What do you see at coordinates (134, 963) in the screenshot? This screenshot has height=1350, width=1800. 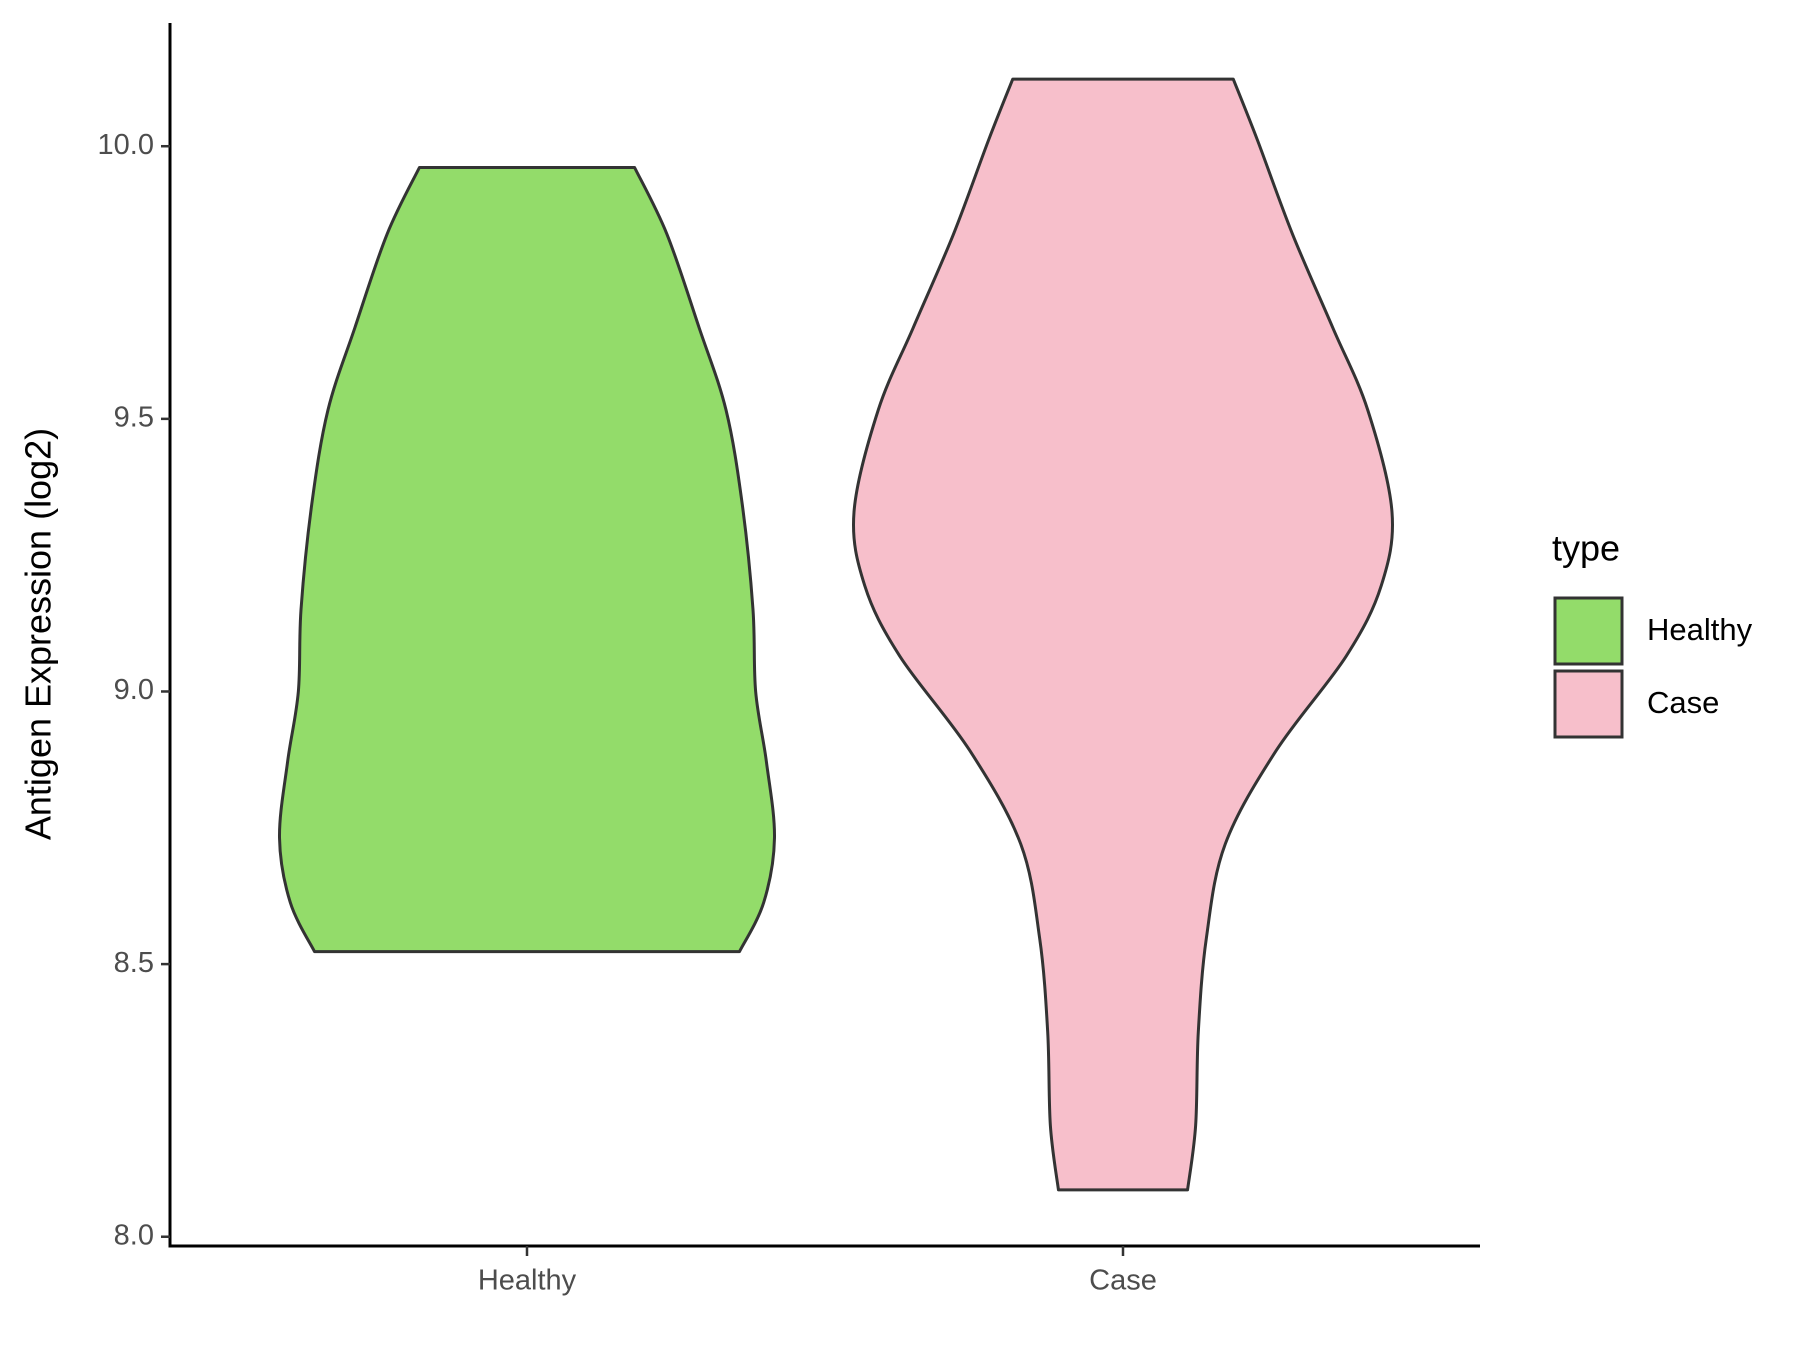 I see `y-tick-label: 8.5` at bounding box center [134, 963].